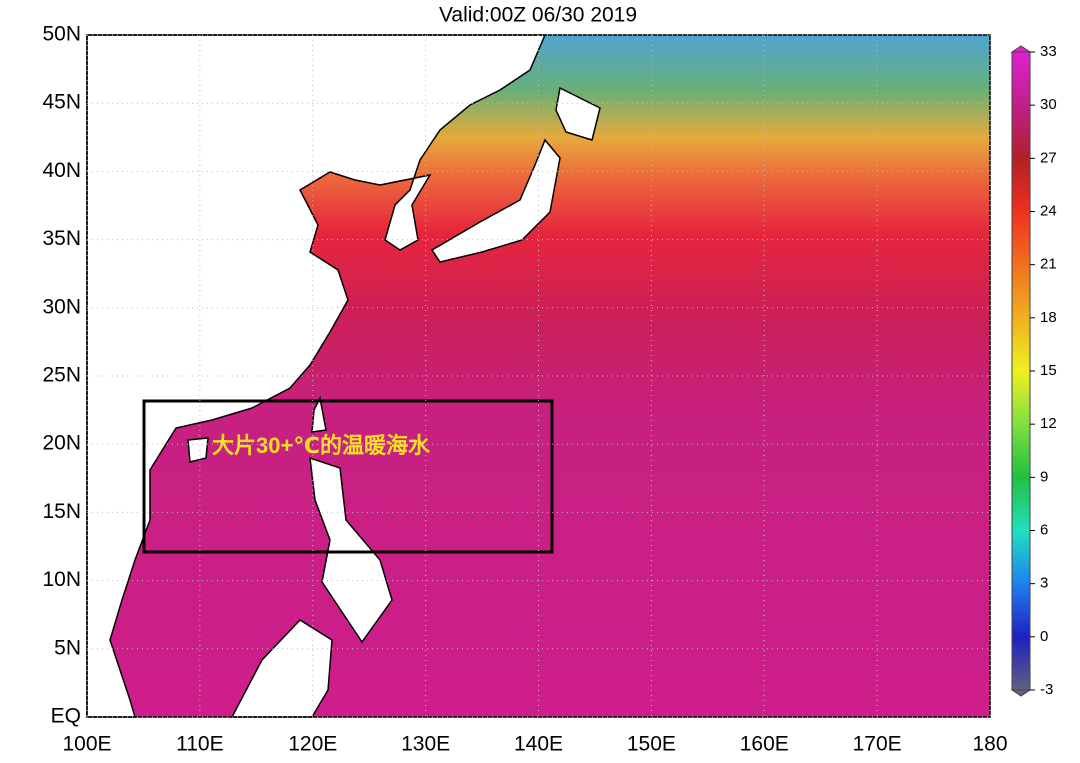  Describe the element at coordinates (1021, 693) in the screenshot. I see `colorbar-bottom-arrow` at that location.